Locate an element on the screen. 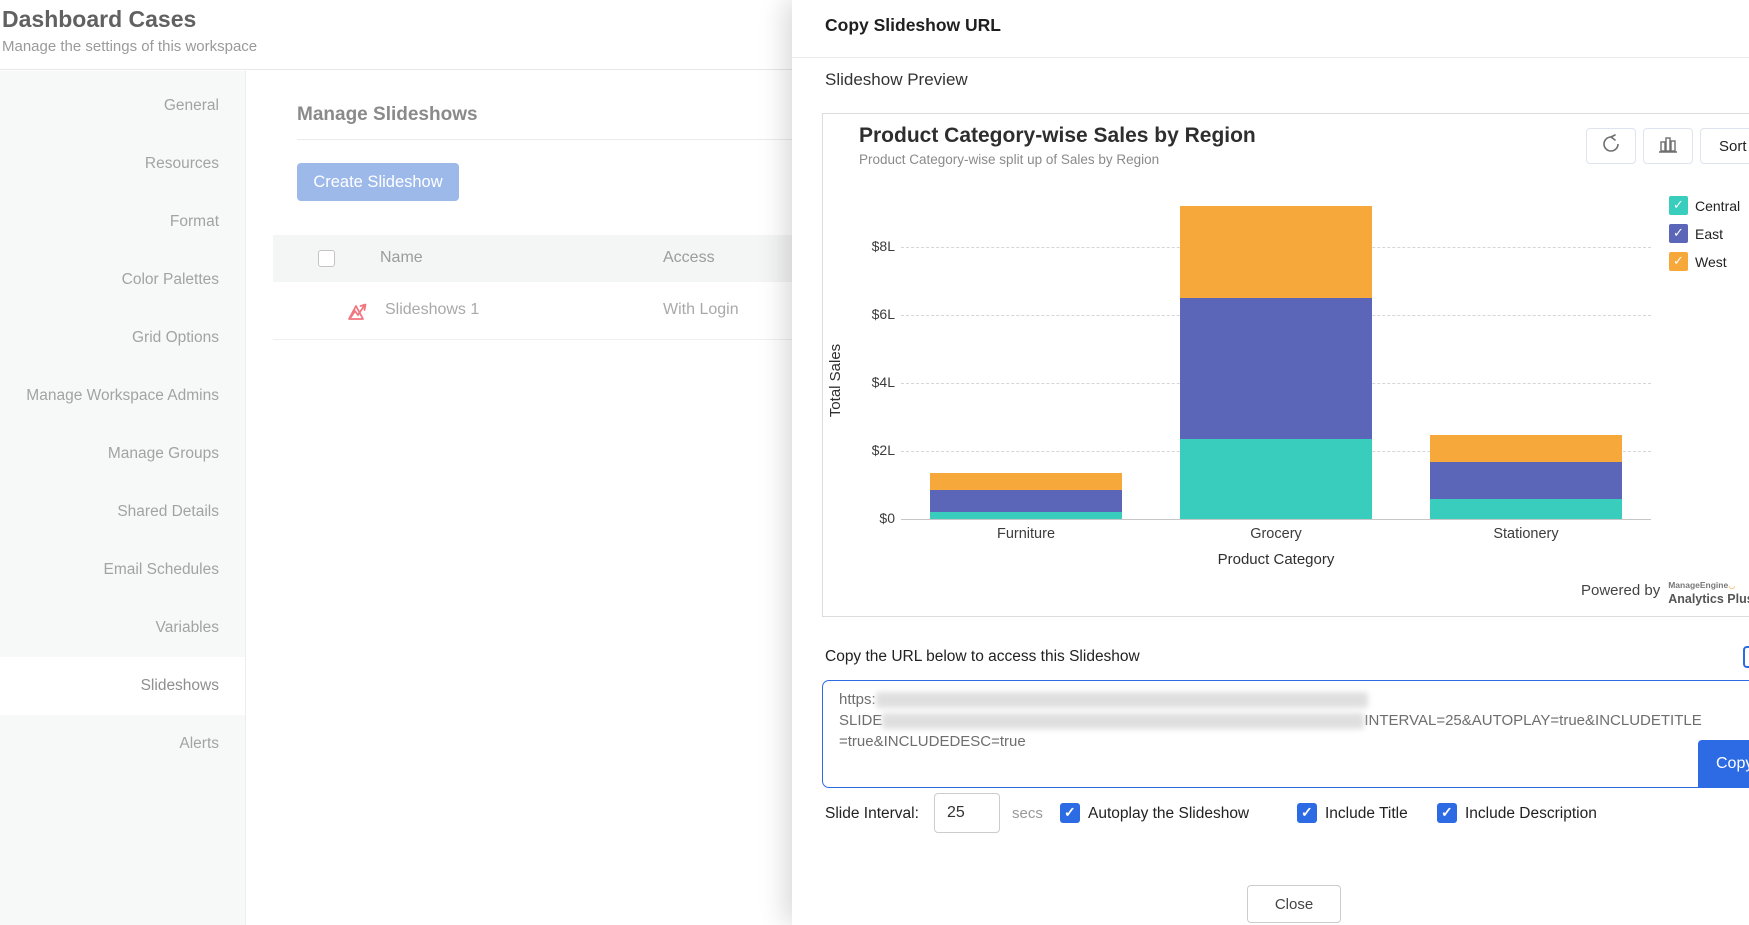 The image size is (1749, 925). sidebar-item-resources: Resources is located at coordinates (181, 163).